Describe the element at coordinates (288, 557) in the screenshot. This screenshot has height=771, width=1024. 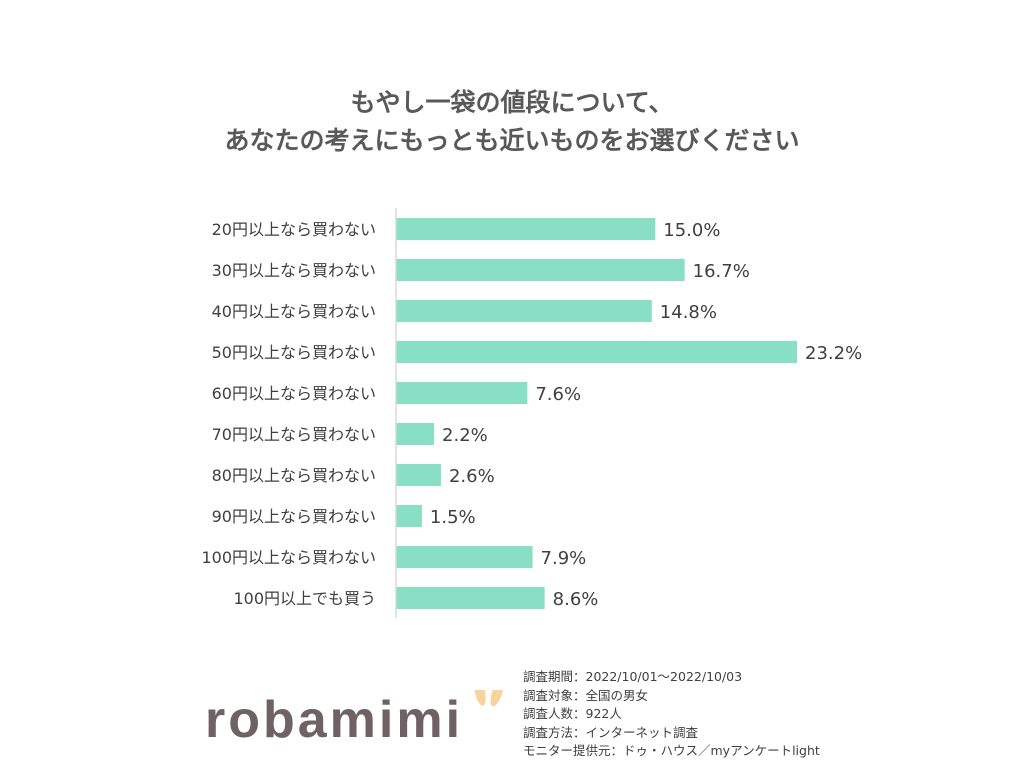
I see `category-label: 100円以上なら買わない` at that location.